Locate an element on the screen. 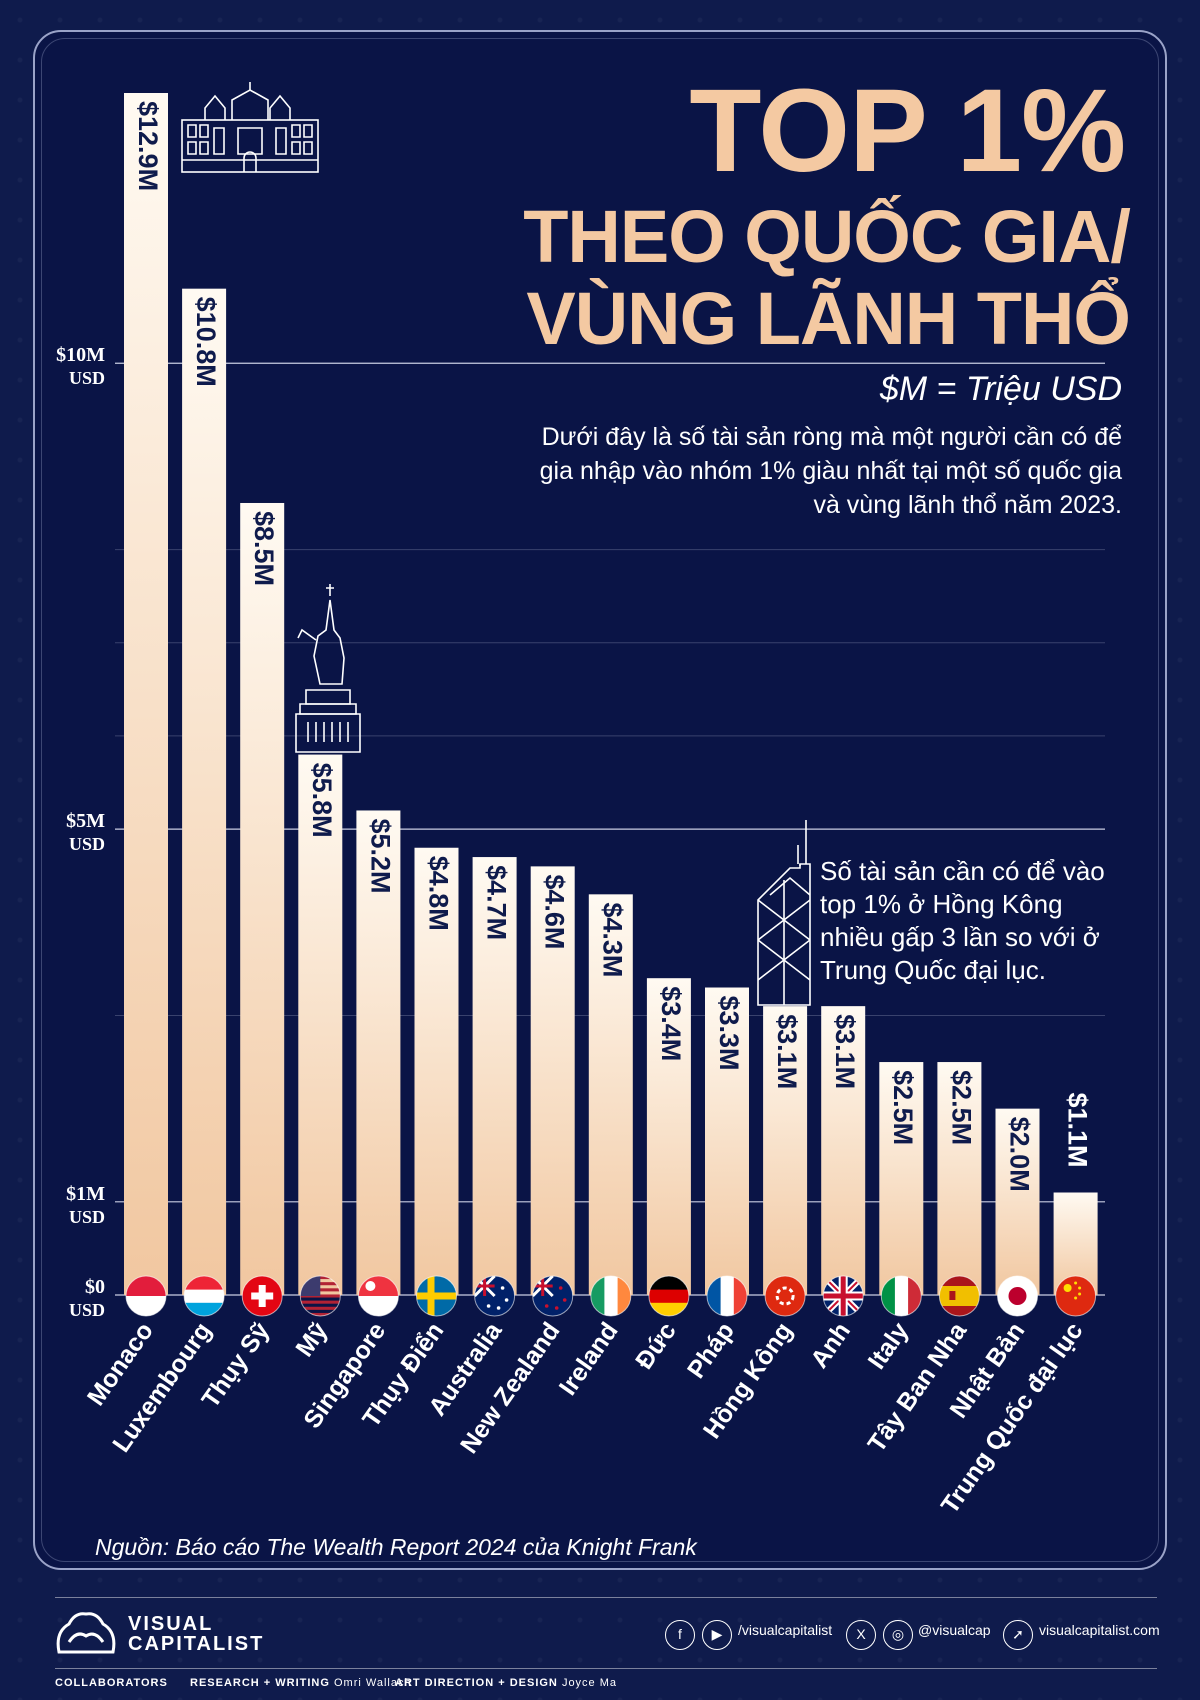 The height and width of the screenshot is (1700, 1200). category-label: Anh is located at coordinates (830, 1345).